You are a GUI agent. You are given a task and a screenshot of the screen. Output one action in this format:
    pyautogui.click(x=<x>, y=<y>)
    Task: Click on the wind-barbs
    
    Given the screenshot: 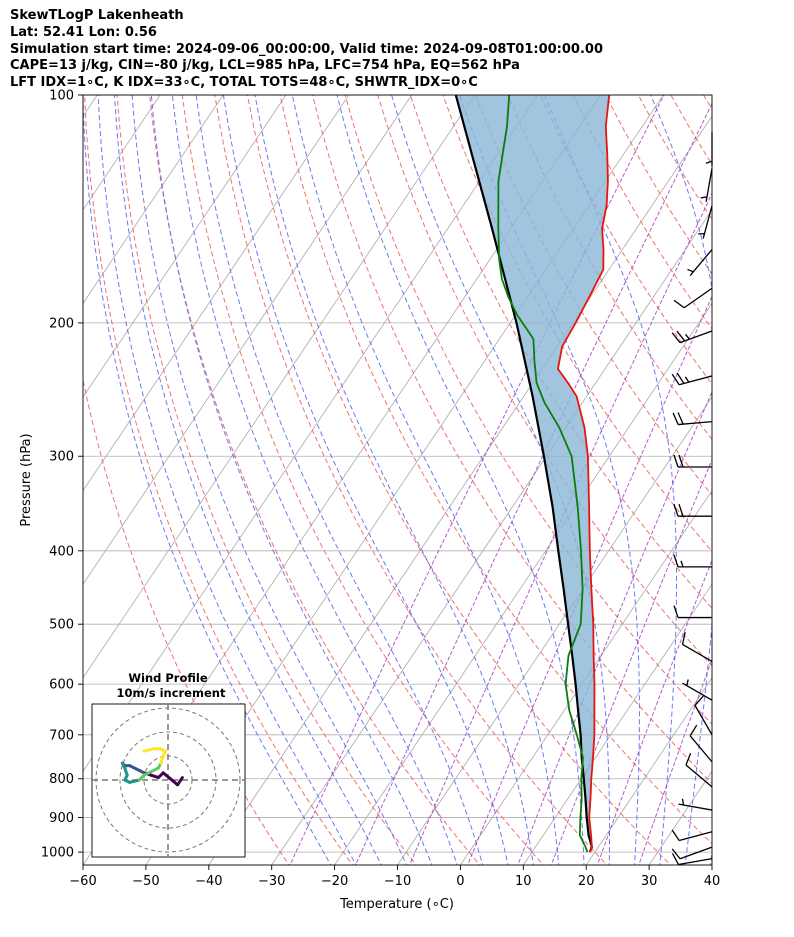 What is the action you would take?
    pyautogui.click(x=692, y=499)
    